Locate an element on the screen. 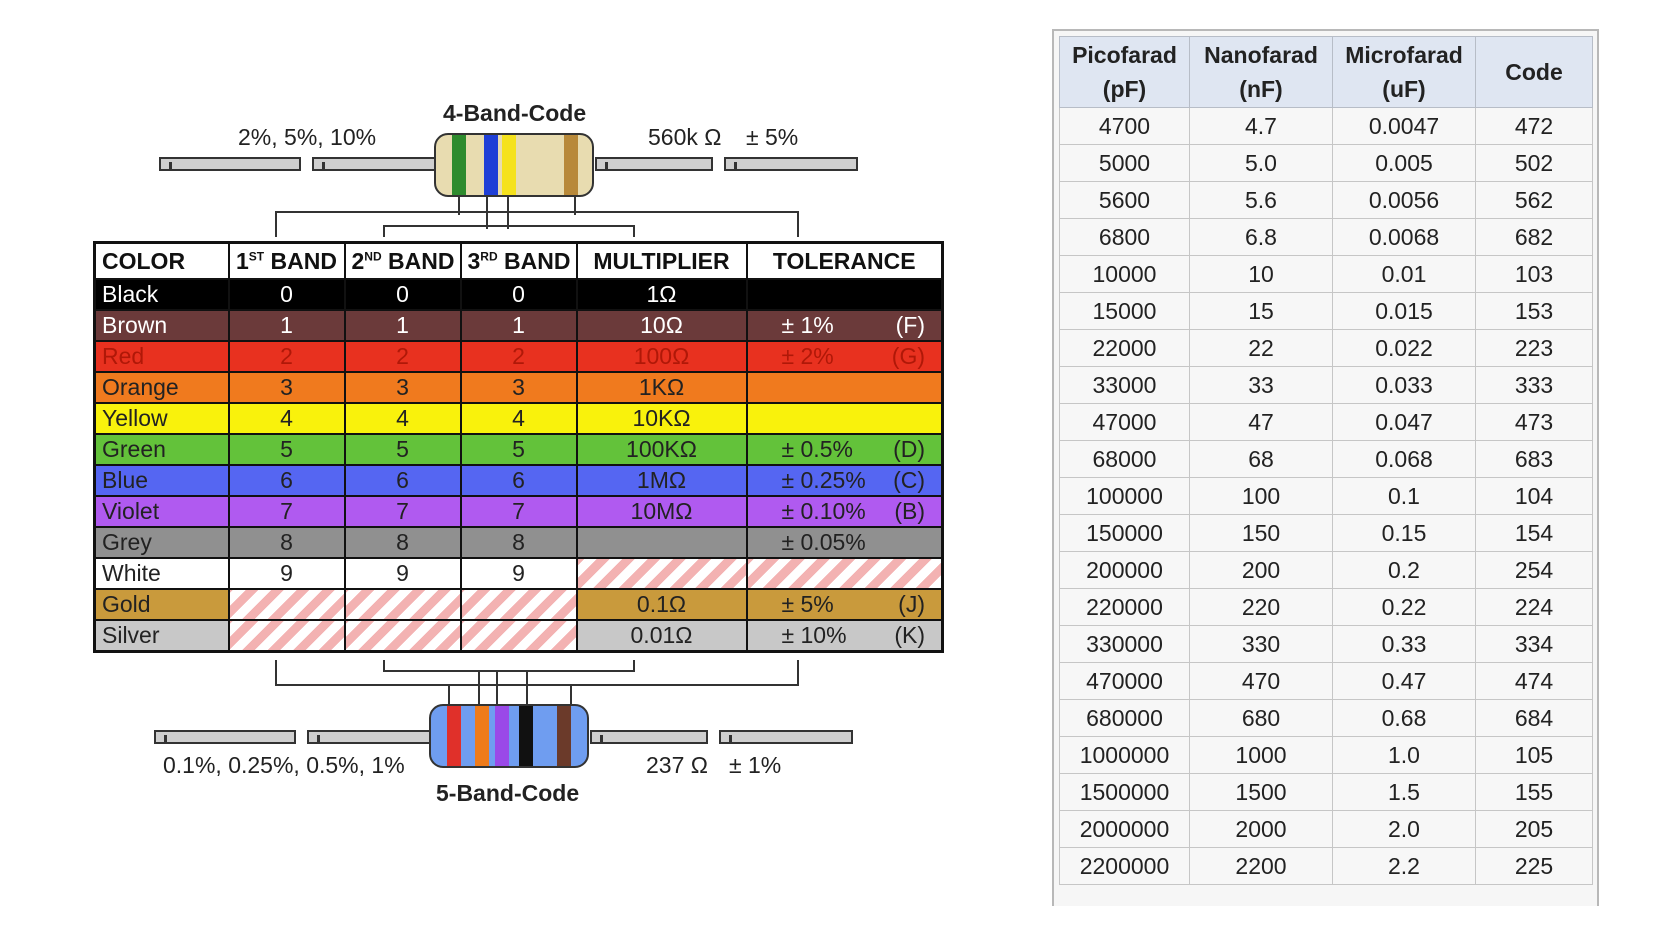  nanofarad-value: 2200 is located at coordinates (1261, 866).